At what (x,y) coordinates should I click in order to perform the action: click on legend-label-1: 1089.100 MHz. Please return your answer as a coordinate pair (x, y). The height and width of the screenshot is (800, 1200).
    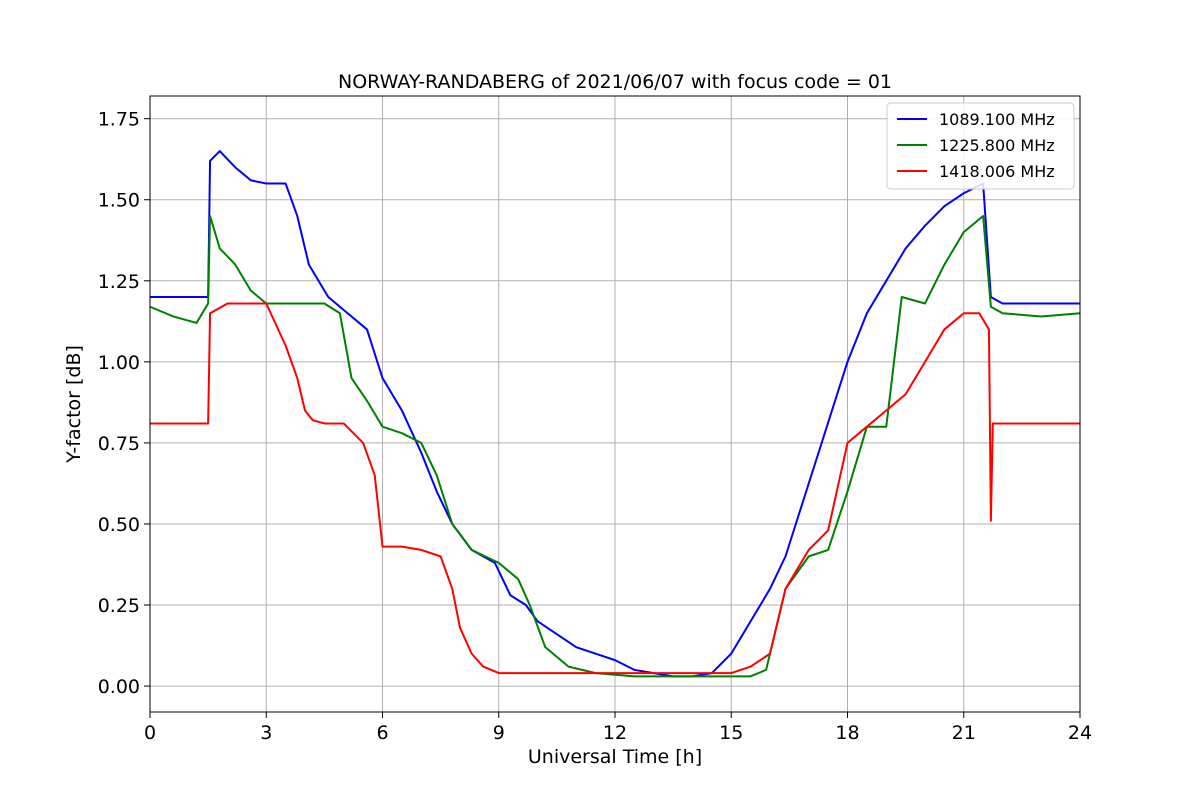
    Looking at the image, I should click on (997, 119).